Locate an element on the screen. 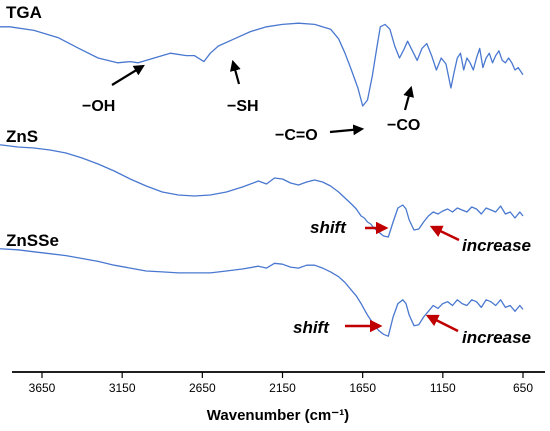 The height and width of the screenshot is (431, 550). annotation-increase-znsse: increase is located at coordinates (496, 337).